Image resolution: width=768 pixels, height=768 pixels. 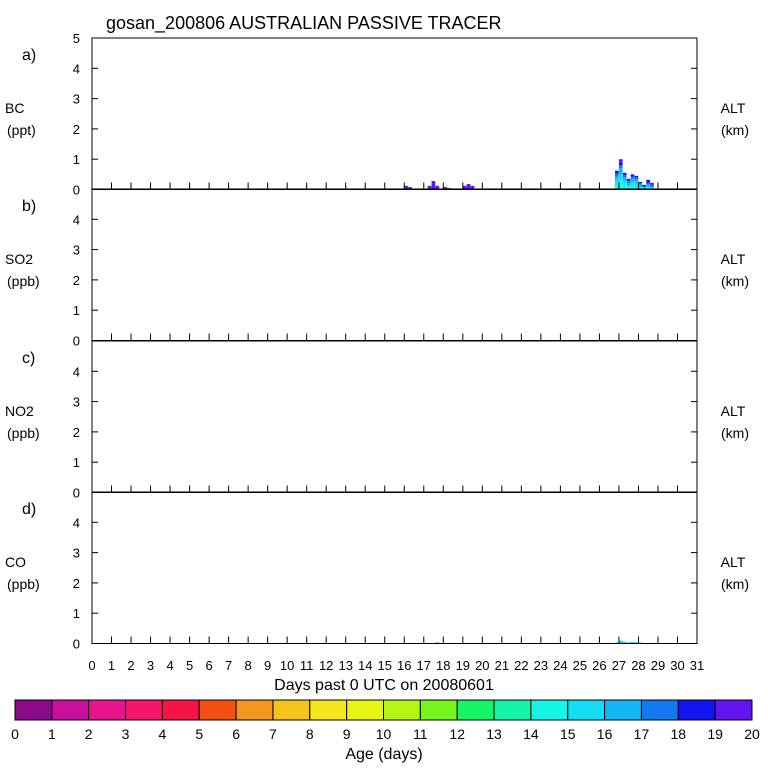 I want to click on x-tick-label: 27, so click(x=619, y=665).